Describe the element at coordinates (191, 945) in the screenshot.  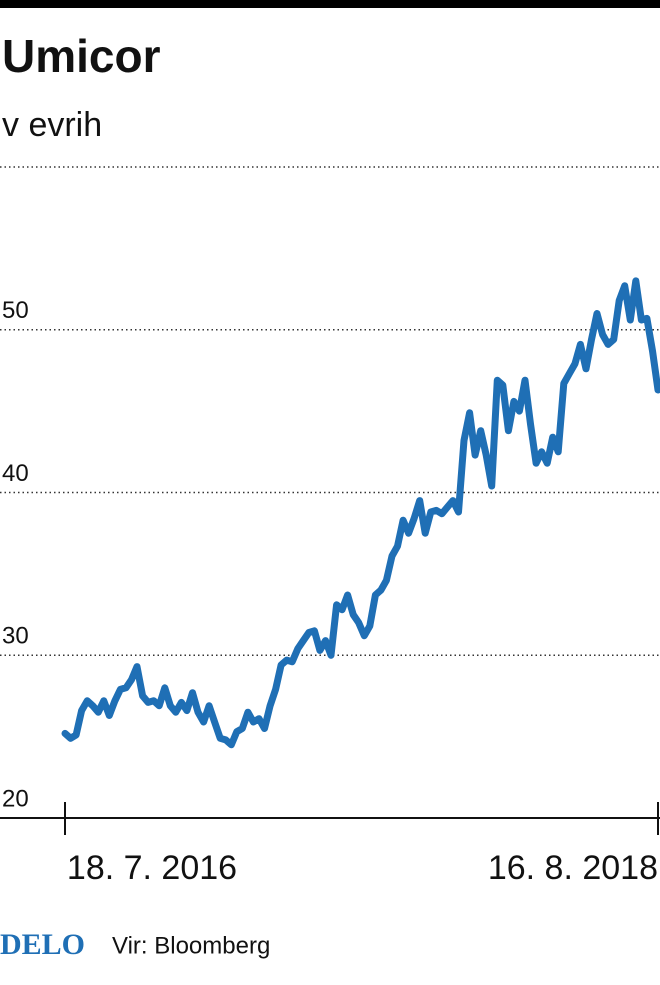
I see `source: Vir: Bloomberg` at that location.